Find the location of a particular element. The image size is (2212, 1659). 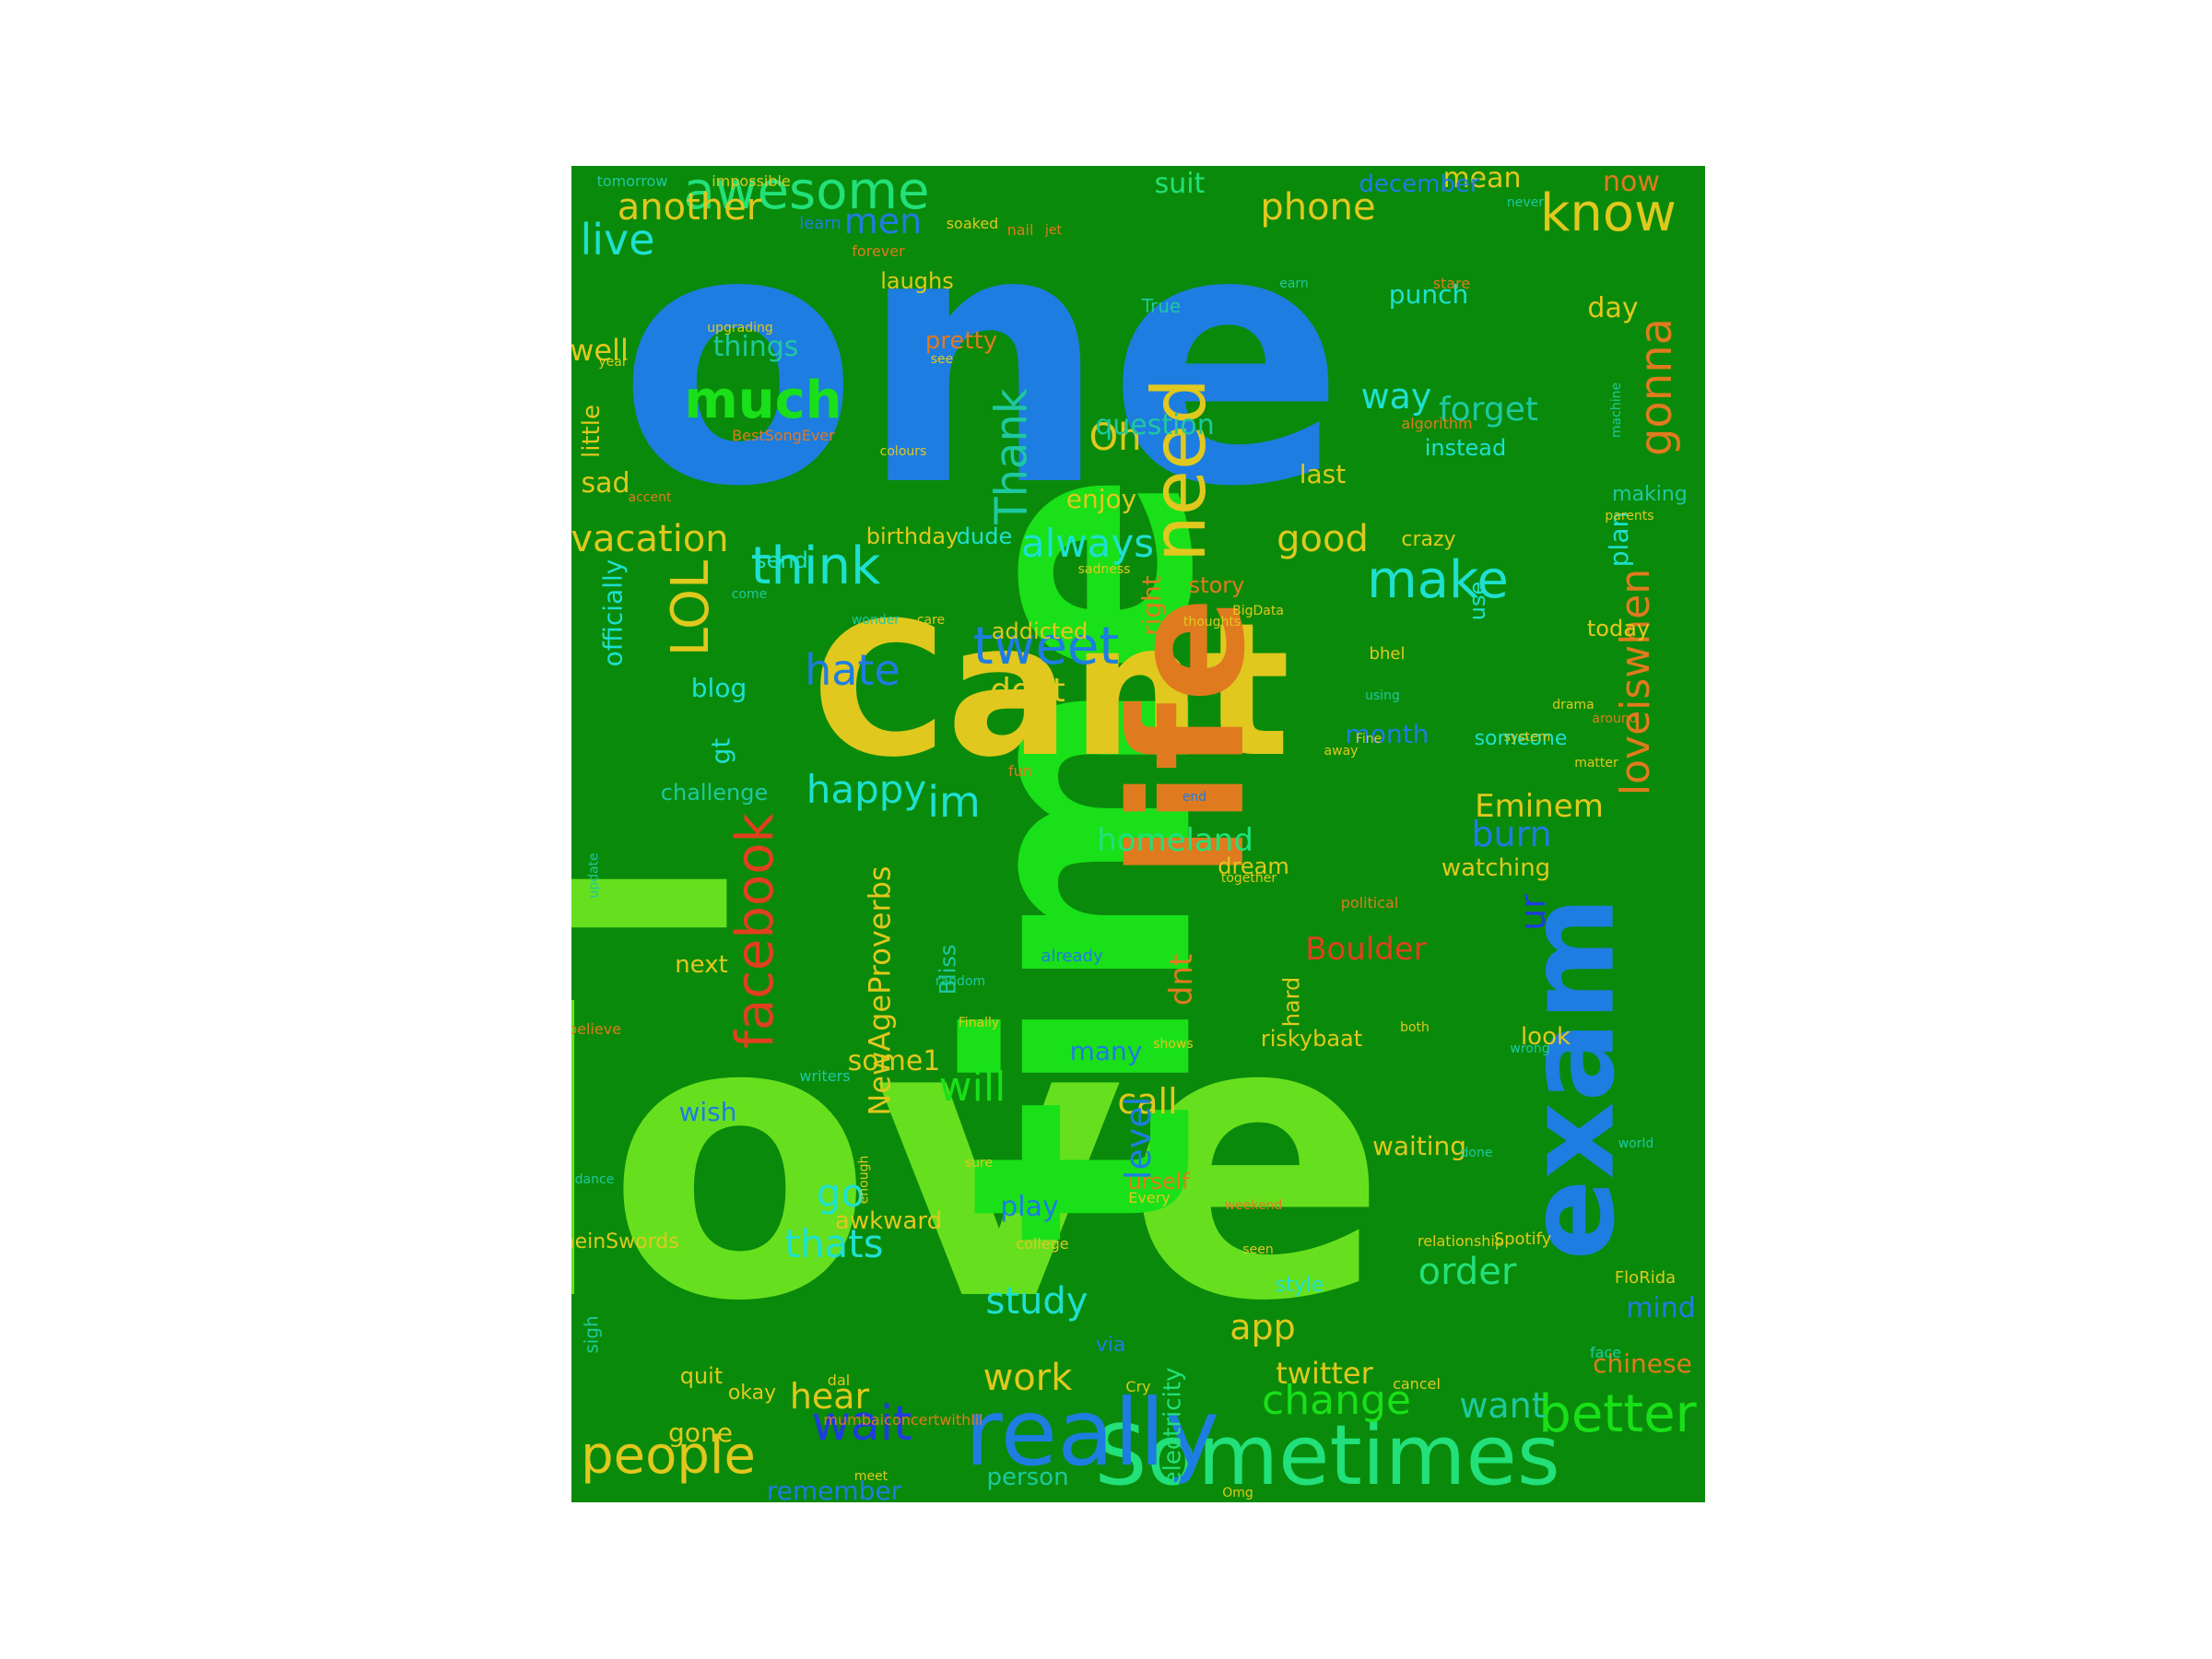

cloud-word: LOL is located at coordinates (690, 608).